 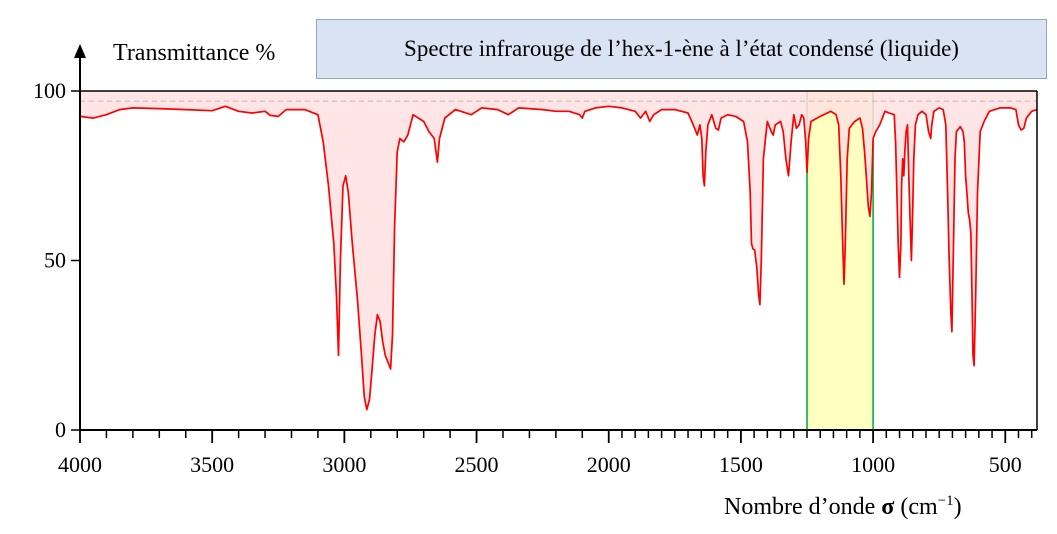 What do you see at coordinates (344, 464) in the screenshot?
I see `x-tick-label: 3000` at bounding box center [344, 464].